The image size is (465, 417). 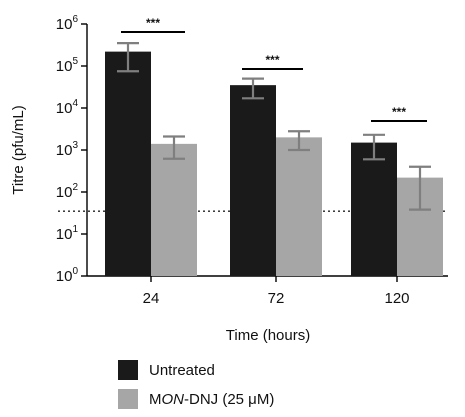 What do you see at coordinates (67, 149) in the screenshot?
I see `y-tick-label: 10³` at bounding box center [67, 149].